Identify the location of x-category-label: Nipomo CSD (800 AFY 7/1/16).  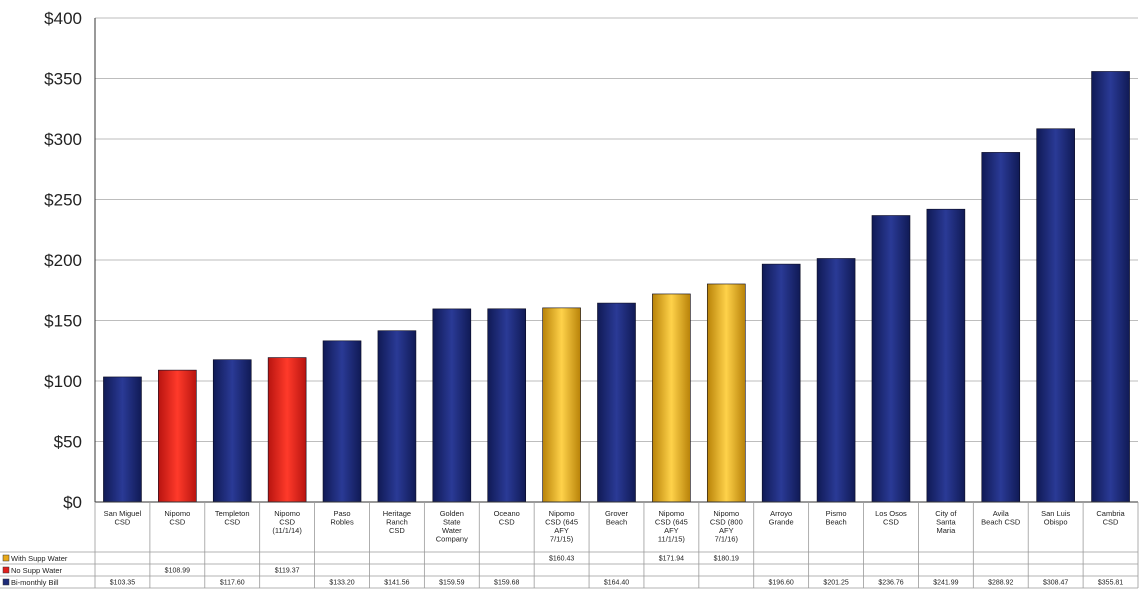
(726, 526).